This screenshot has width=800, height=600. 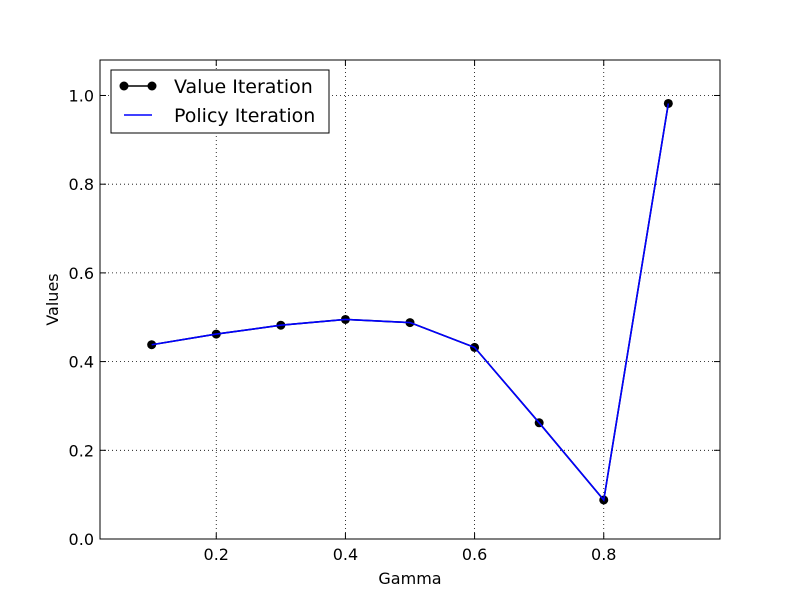 I want to click on x-tick-label: 0.8, so click(x=603, y=554).